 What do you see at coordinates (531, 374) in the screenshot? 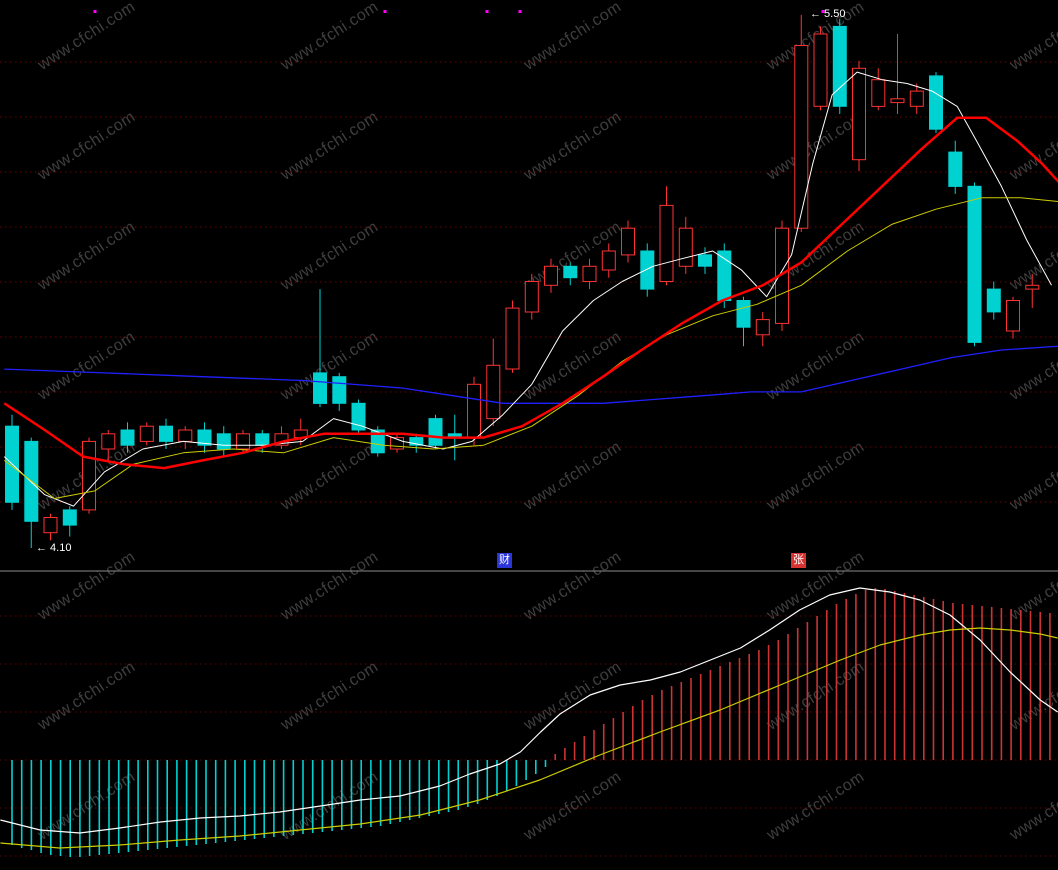
I see `ma-long-blue` at bounding box center [531, 374].